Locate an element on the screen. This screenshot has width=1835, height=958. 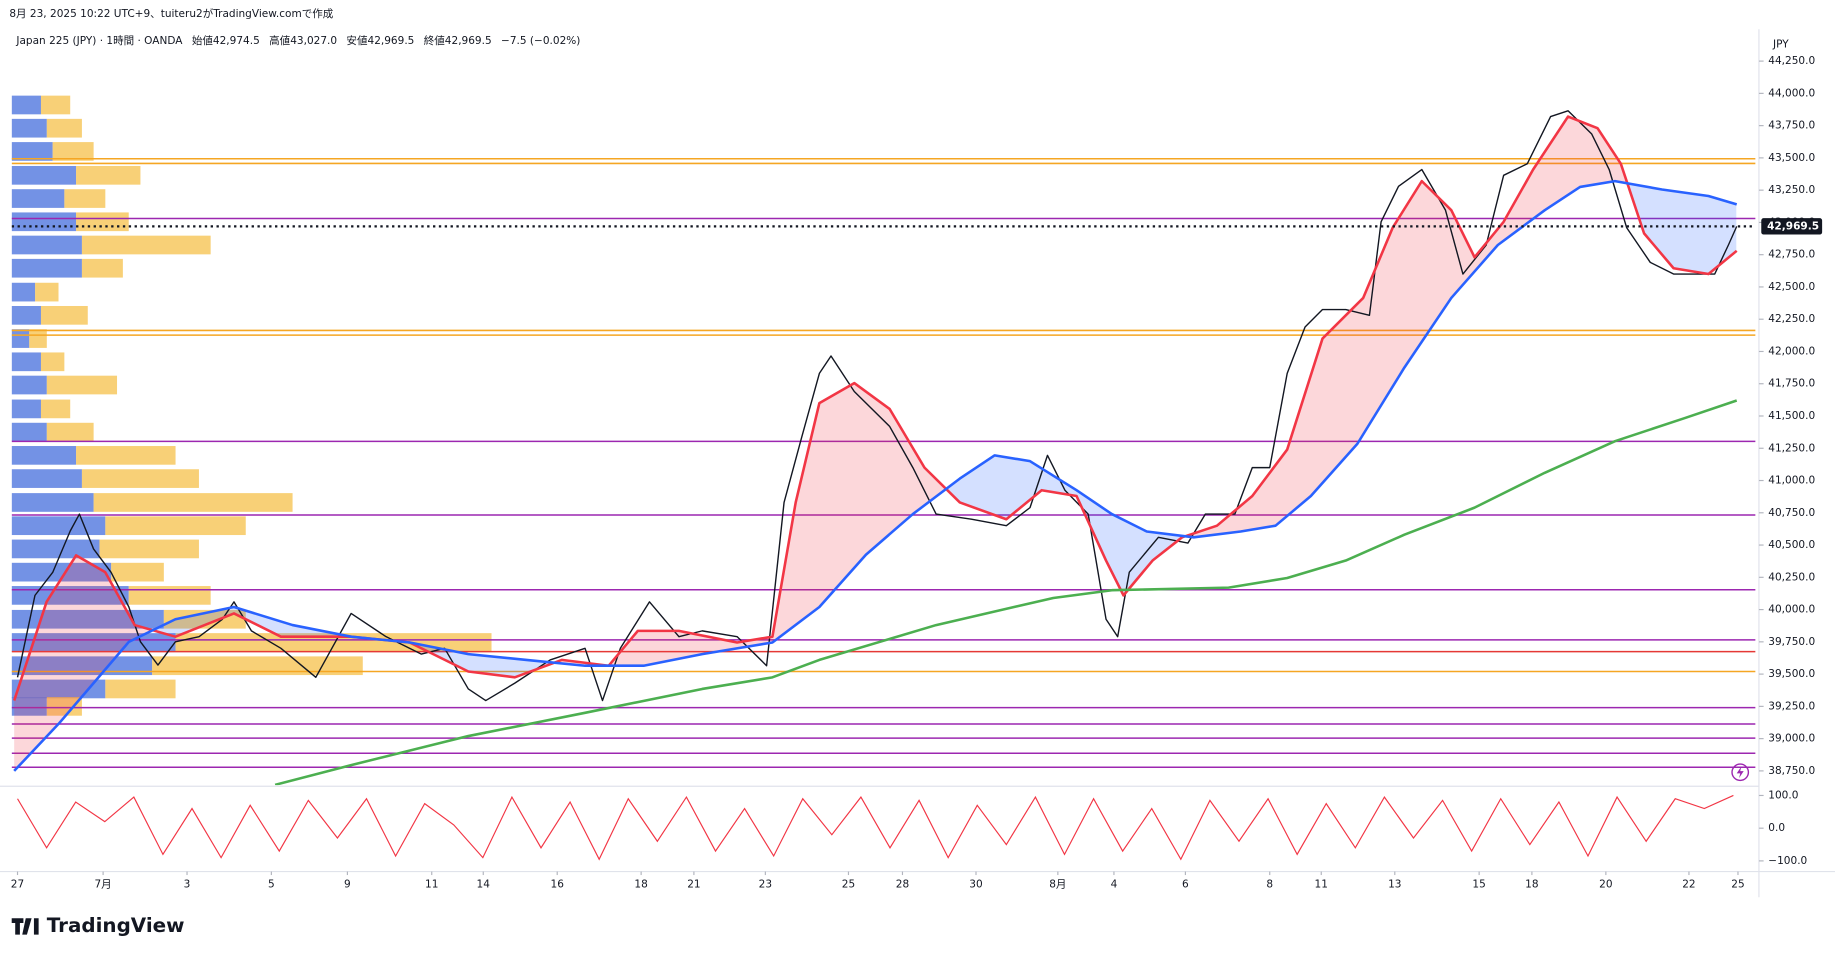
x-tick-label: 16 is located at coordinates (558, 884).